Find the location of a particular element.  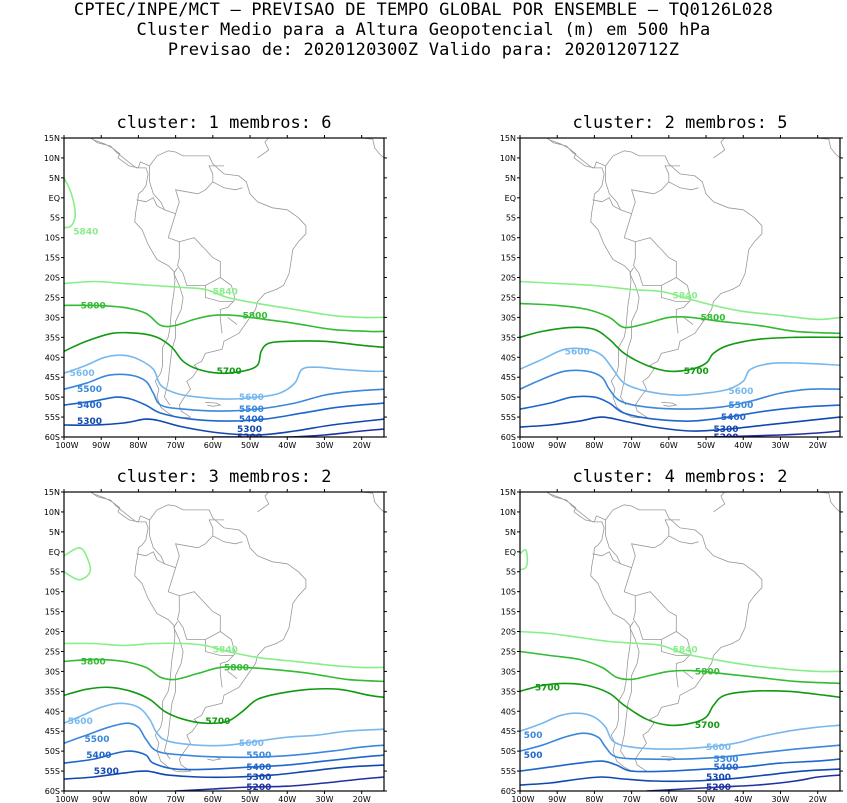

lon-tick-label: 100W is located at coordinates (66, 445).